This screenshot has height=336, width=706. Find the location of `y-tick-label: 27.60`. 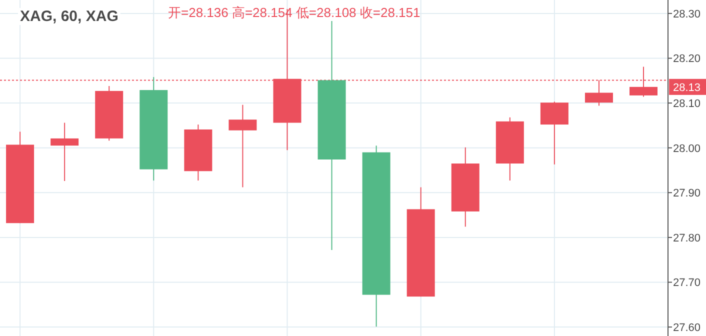

y-tick-label: 27.60 is located at coordinates (687, 328).